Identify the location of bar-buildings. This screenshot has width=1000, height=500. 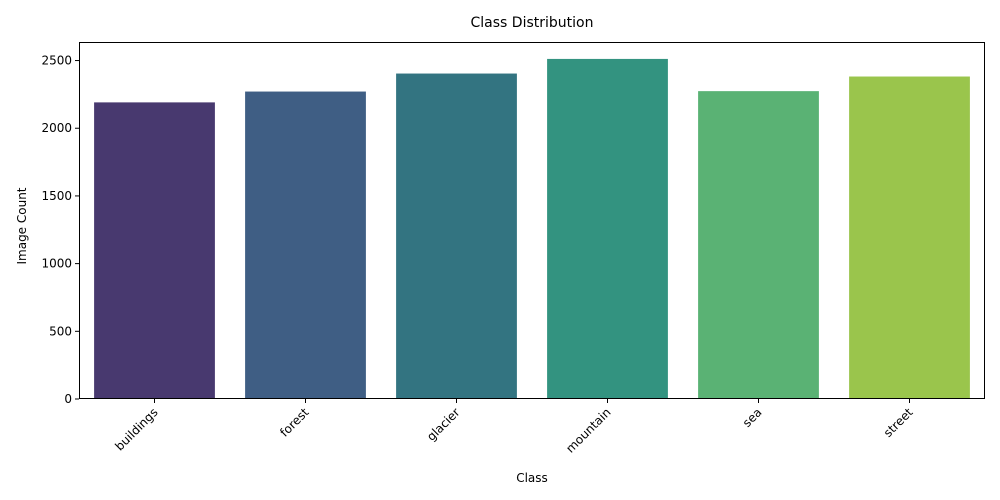
(154, 250).